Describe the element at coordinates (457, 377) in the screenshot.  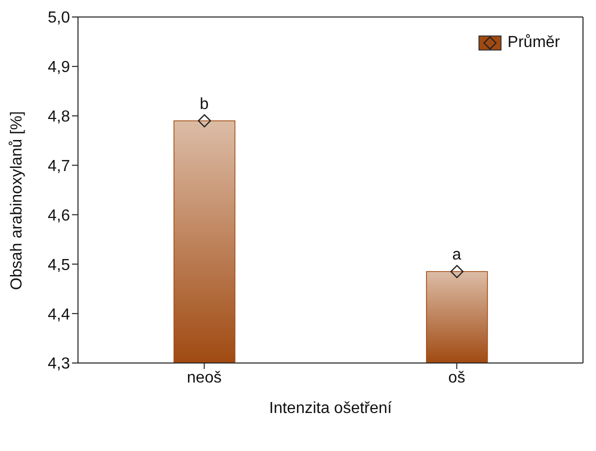
I see `x-tick-label: oš` at that location.